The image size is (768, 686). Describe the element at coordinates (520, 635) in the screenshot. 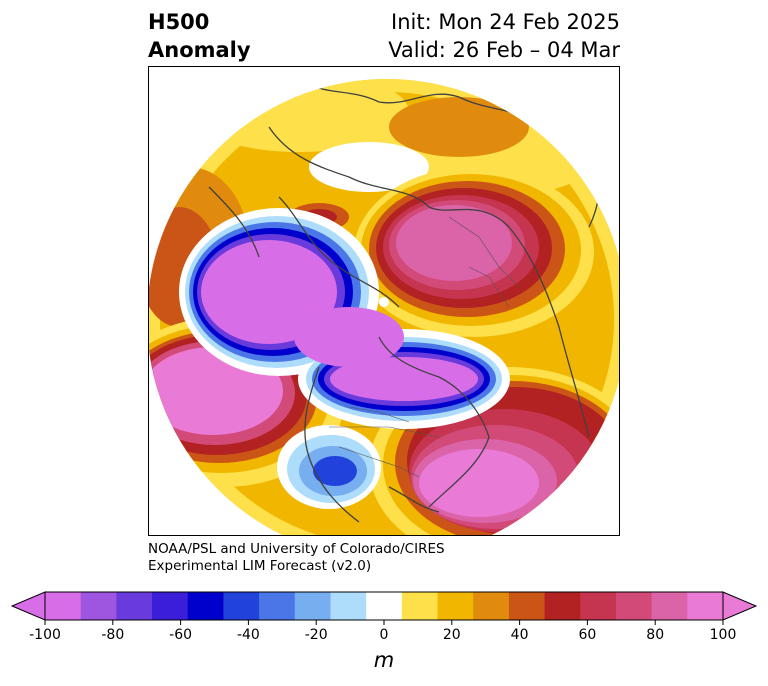

I see `colorbar-tick-label: 40` at that location.